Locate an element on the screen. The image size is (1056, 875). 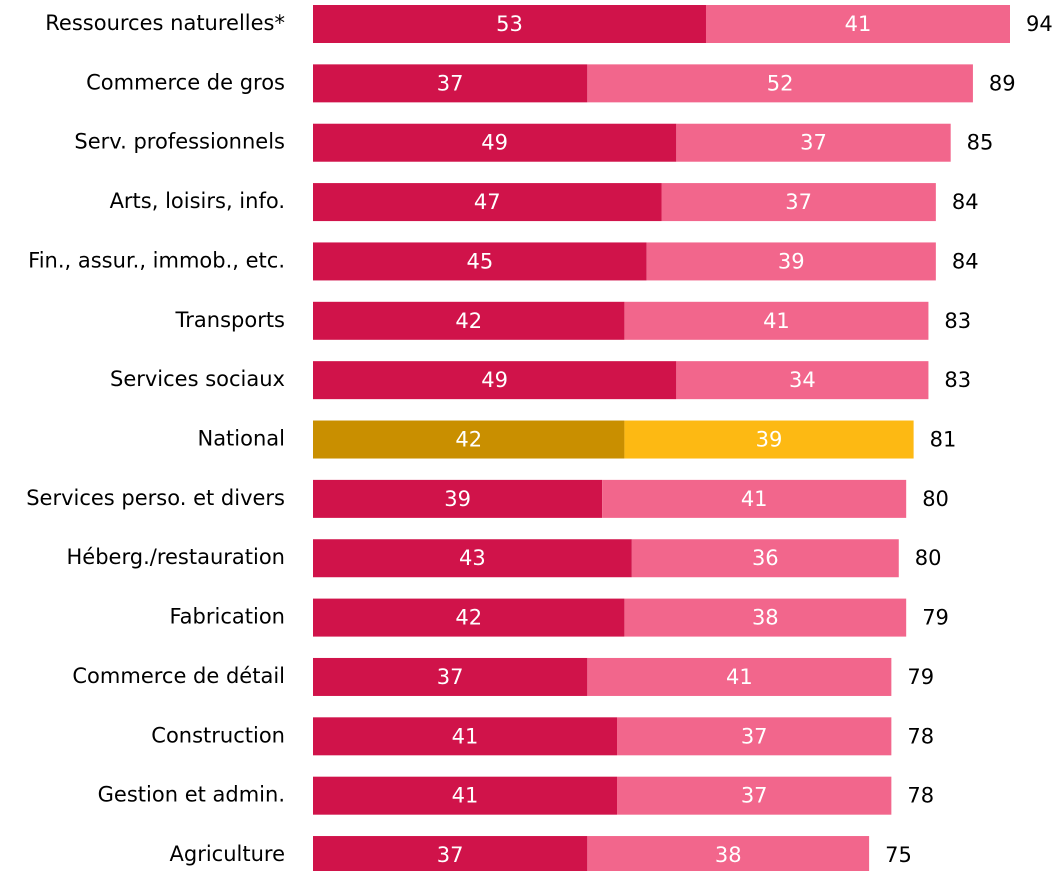
category-label: Commerce de gros is located at coordinates (185, 82).